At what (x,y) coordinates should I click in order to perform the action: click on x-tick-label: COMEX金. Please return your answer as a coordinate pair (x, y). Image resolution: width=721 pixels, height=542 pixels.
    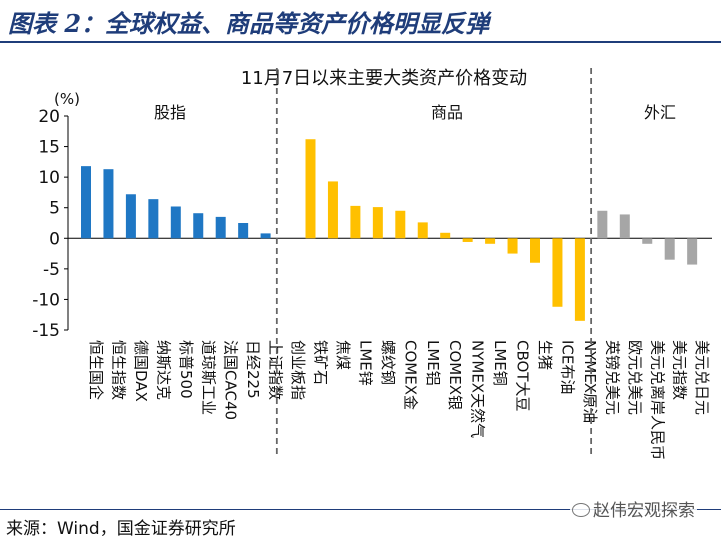
    Looking at the image, I should click on (410, 375).